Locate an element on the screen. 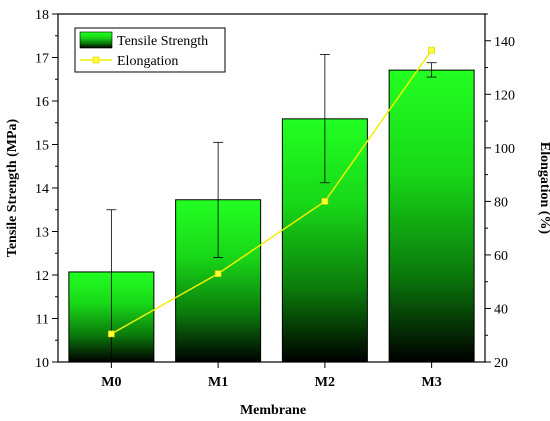 This screenshot has width=550, height=421. x-tick-label-m2: M2 is located at coordinates (325, 382).